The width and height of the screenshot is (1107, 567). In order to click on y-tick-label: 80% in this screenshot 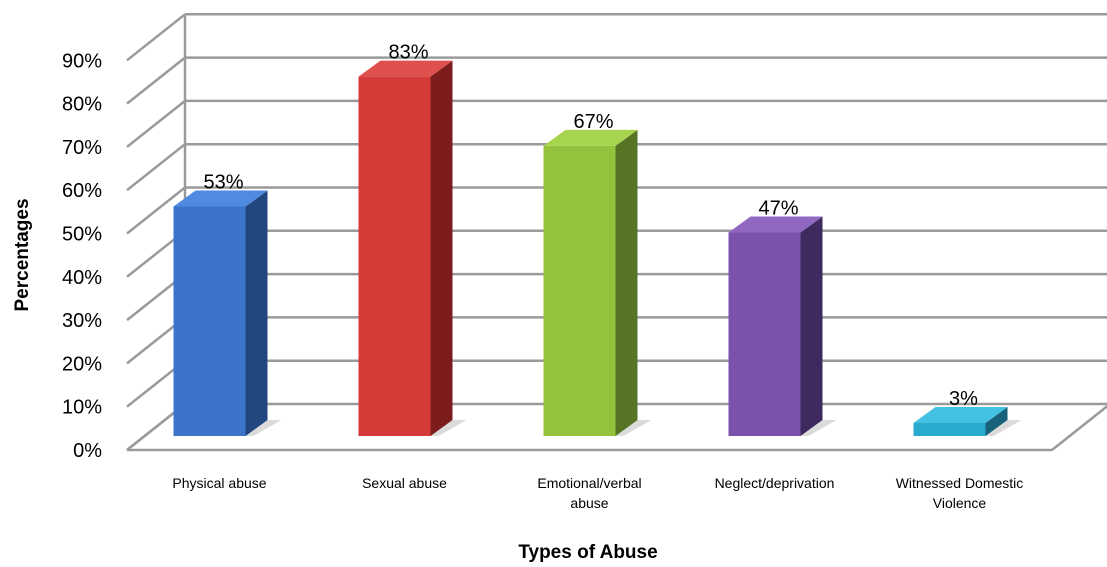, I will do `click(82, 105)`.